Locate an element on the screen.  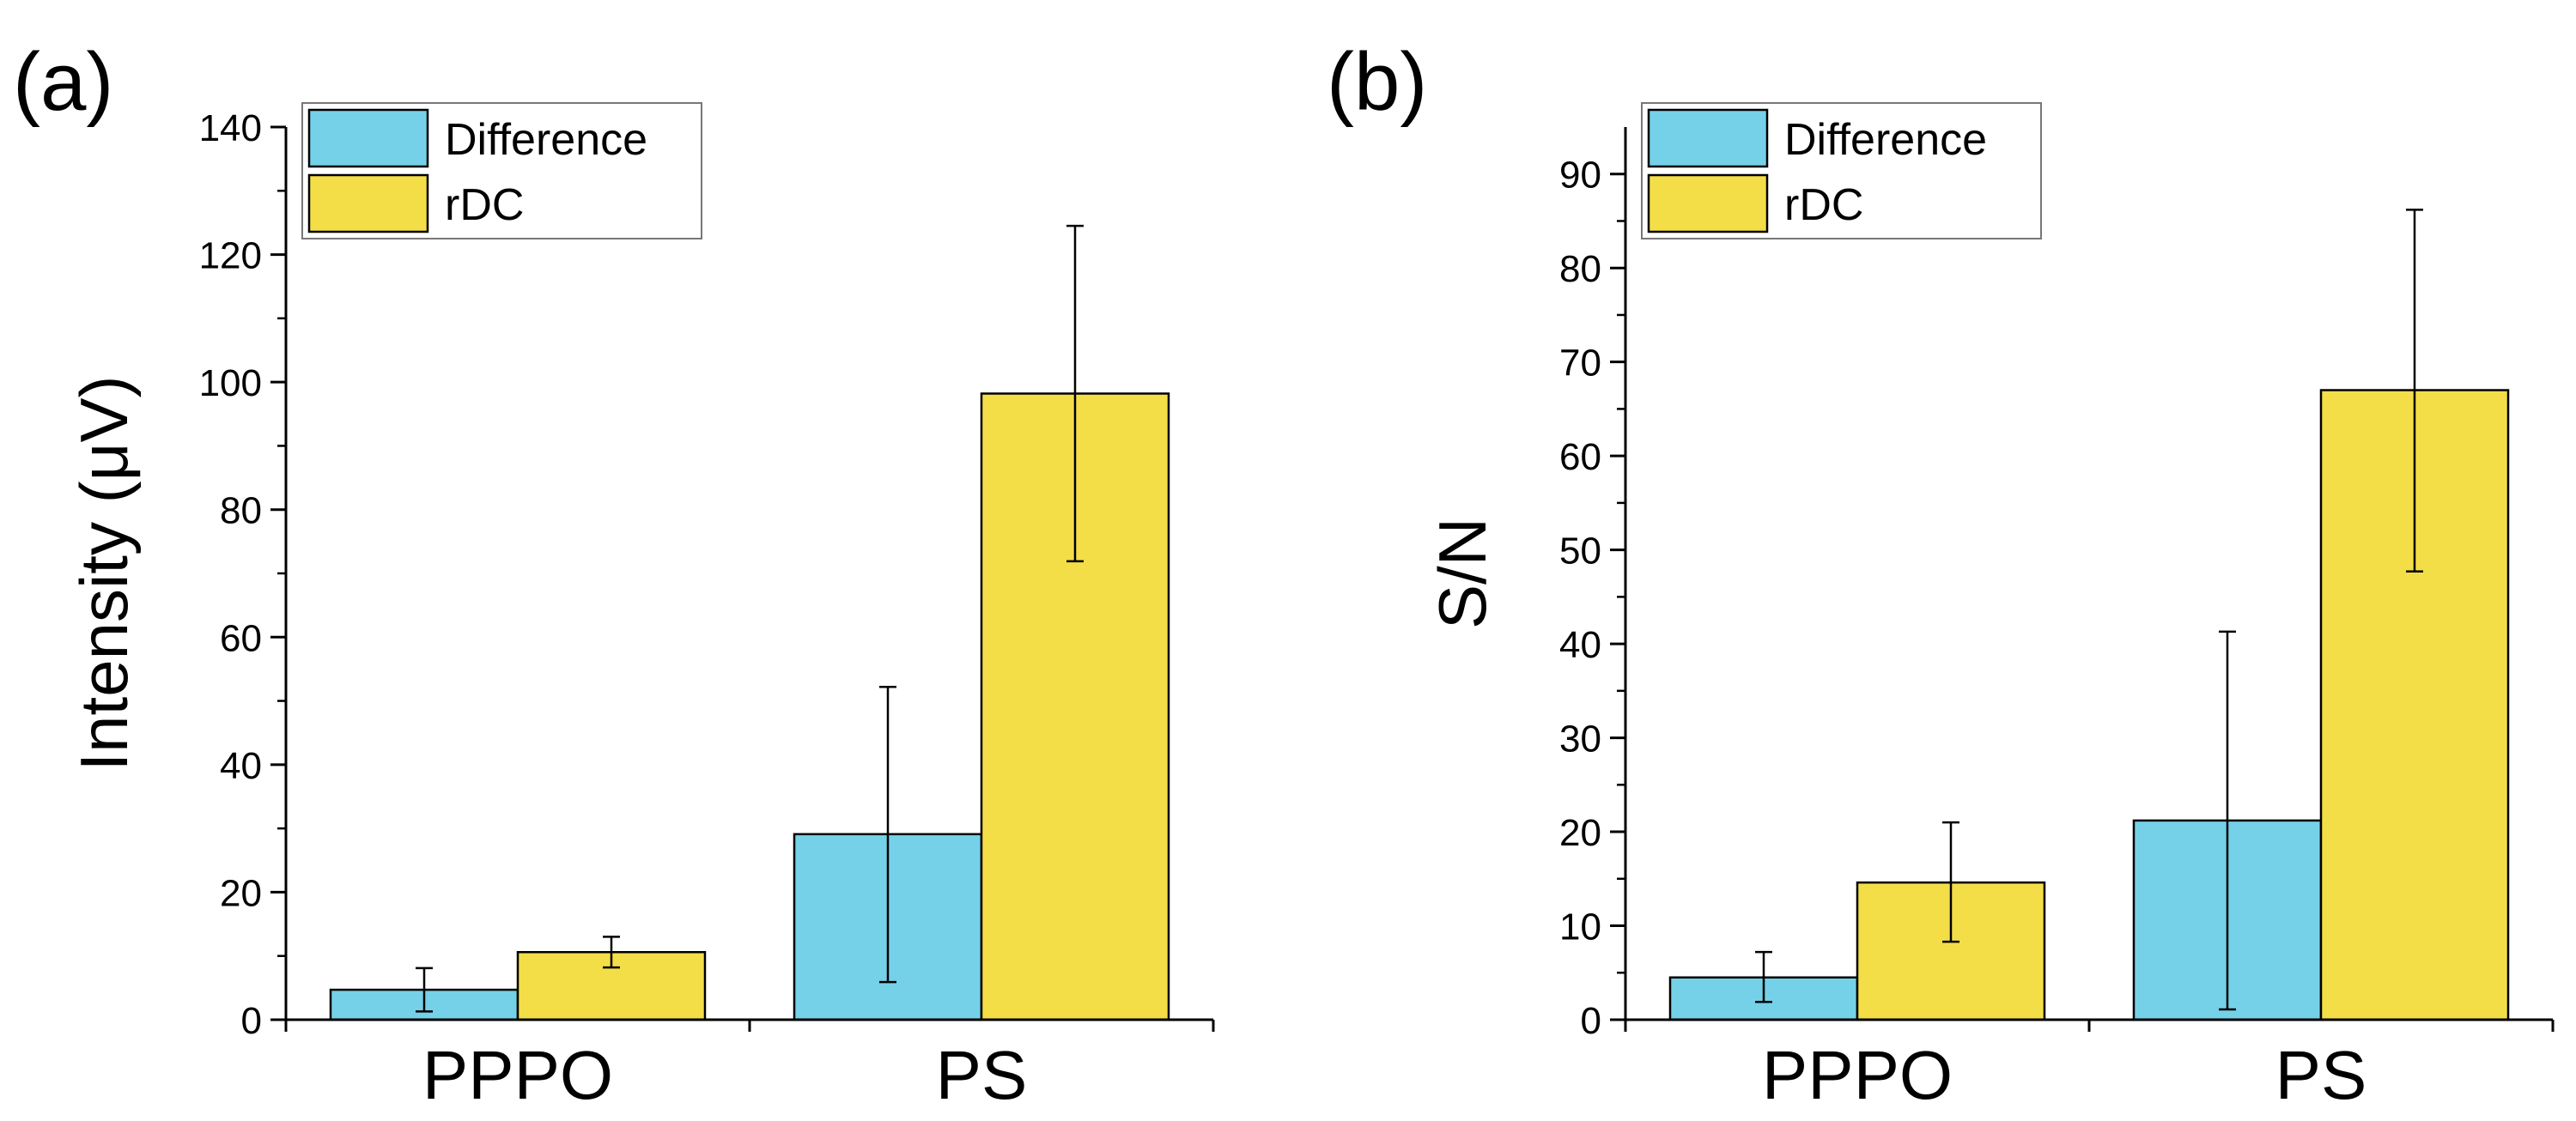
y-tick-label: 90 is located at coordinates (1580, 176).